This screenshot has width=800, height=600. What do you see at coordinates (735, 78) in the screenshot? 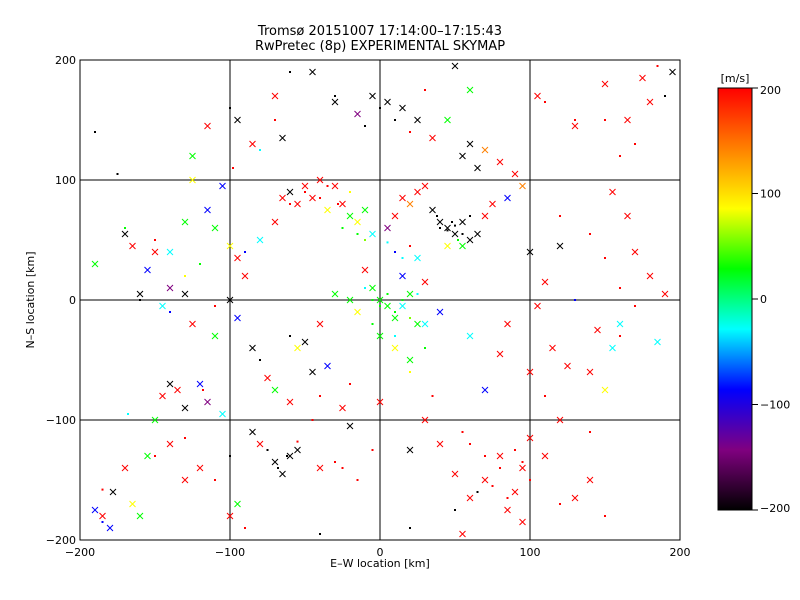
I see `colorbar-unit-label: [m/s]` at bounding box center [735, 78].